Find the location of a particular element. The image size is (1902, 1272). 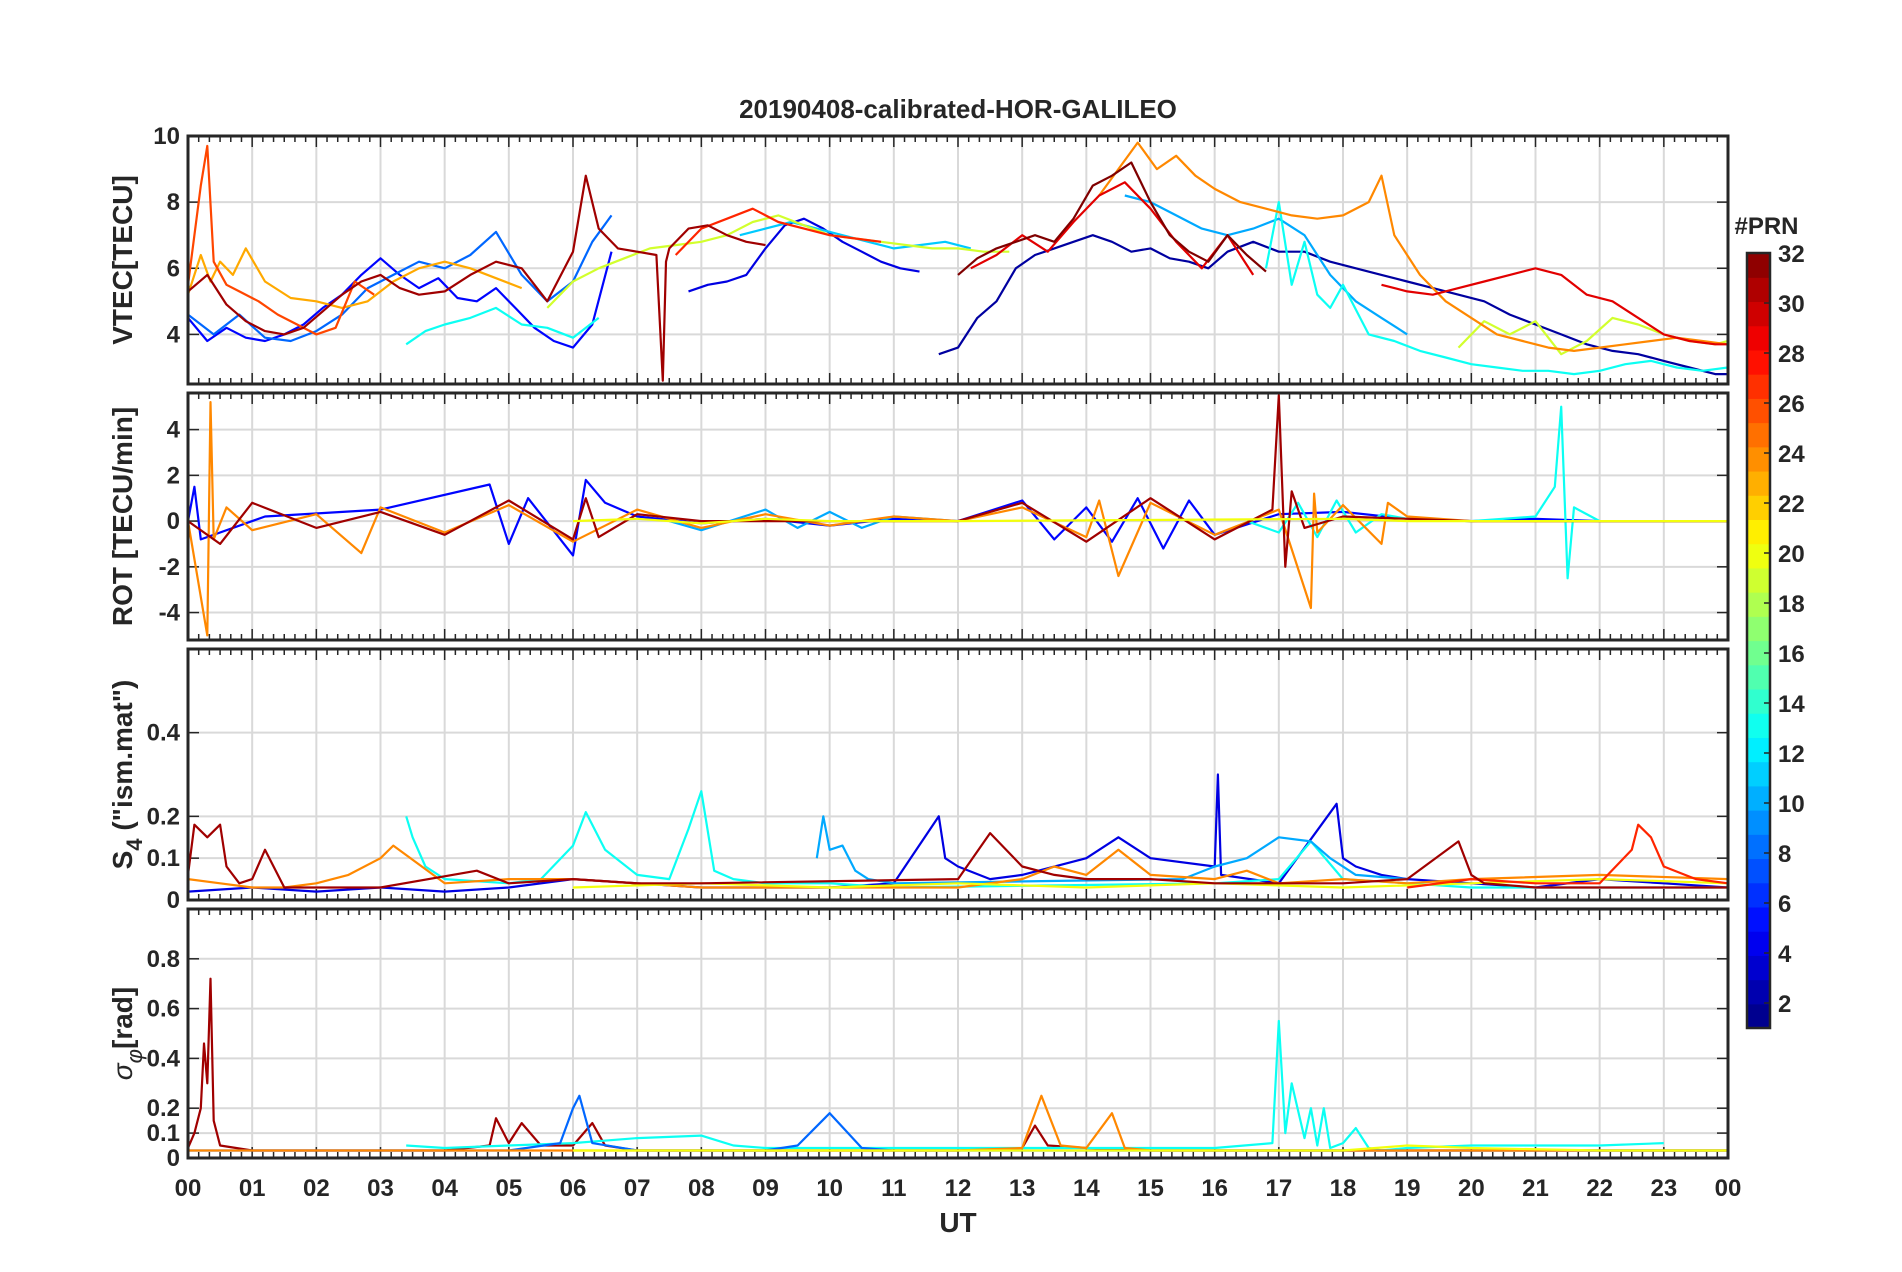

colorbar-tick-label: 20 is located at coordinates (1791, 554).